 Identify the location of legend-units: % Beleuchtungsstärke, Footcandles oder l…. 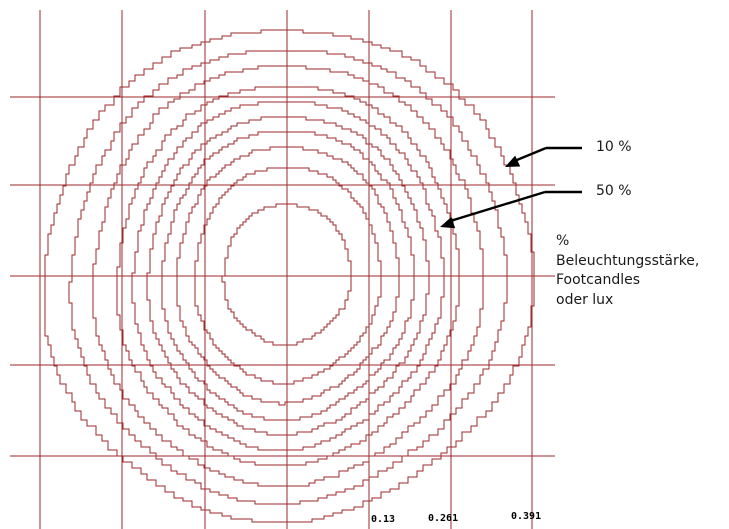
(627, 271).